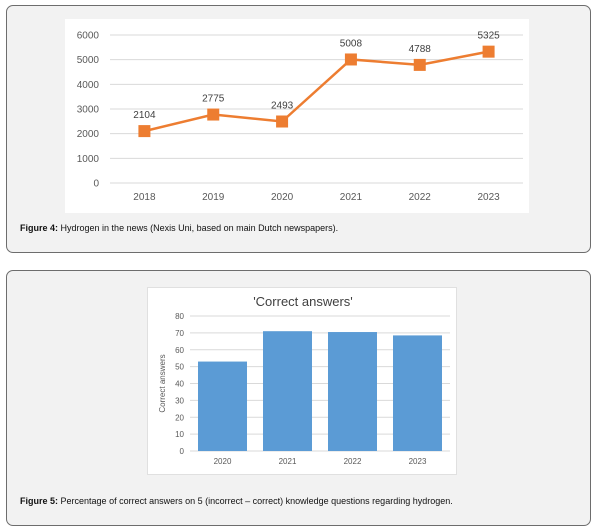 The width and height of the screenshot is (599, 531). Describe the element at coordinates (179, 333) in the screenshot. I see `y-tick-label: 70` at that location.